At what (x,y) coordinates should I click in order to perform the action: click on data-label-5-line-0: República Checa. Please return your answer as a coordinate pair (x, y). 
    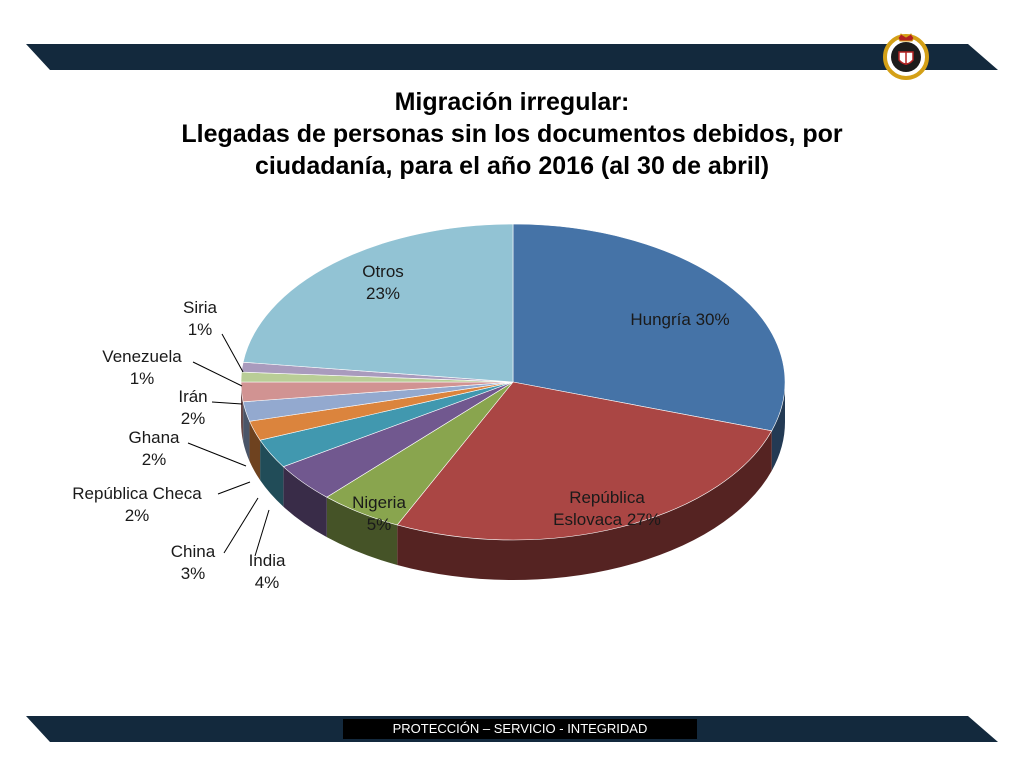
    Looking at the image, I should click on (137, 493).